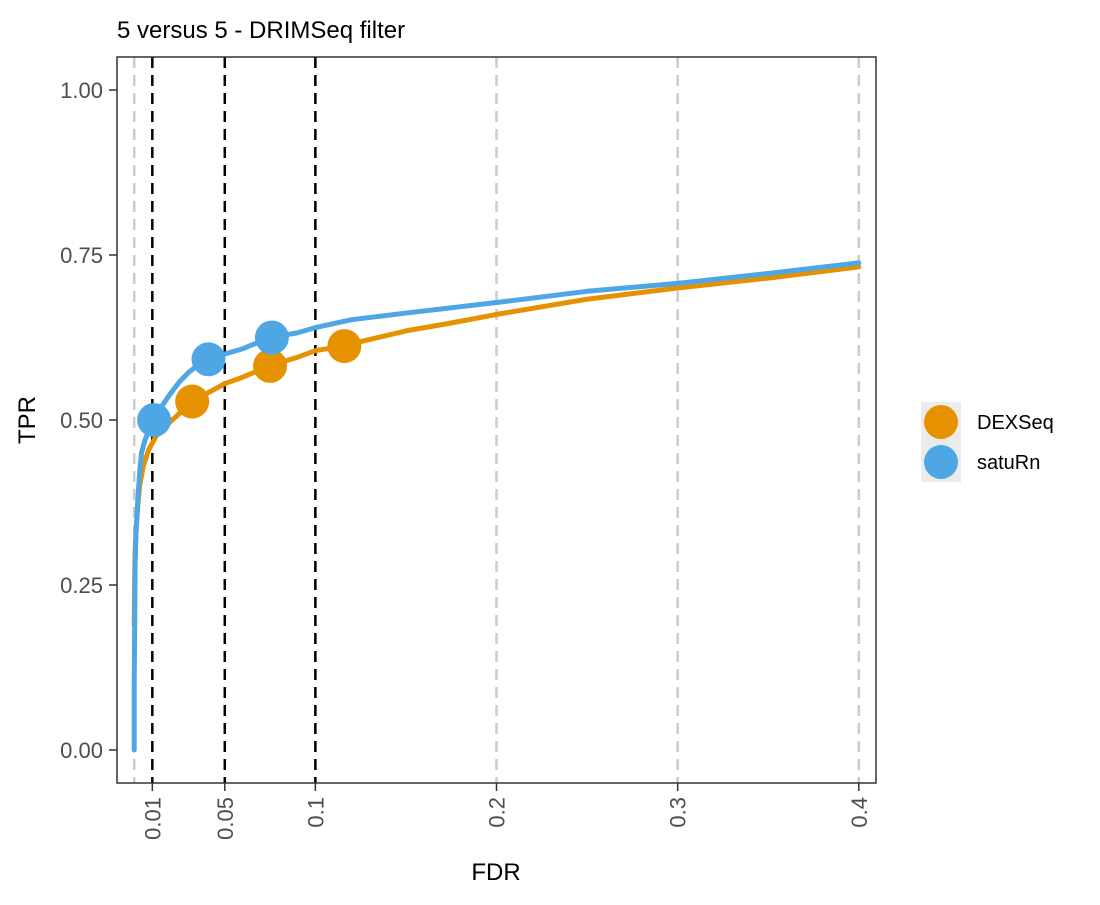 This screenshot has width=1100, height=905. Describe the element at coordinates (81, 750) in the screenshot. I see `y-tick-label: 0.00` at that location.